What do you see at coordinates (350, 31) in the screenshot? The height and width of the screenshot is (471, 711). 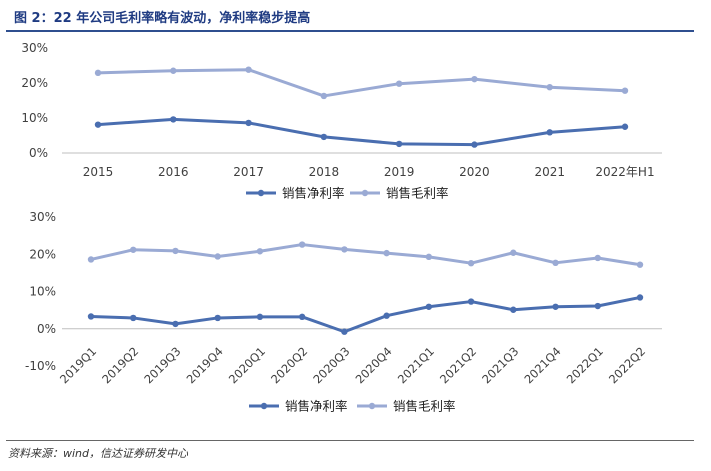 I see `title-divider` at bounding box center [350, 31].